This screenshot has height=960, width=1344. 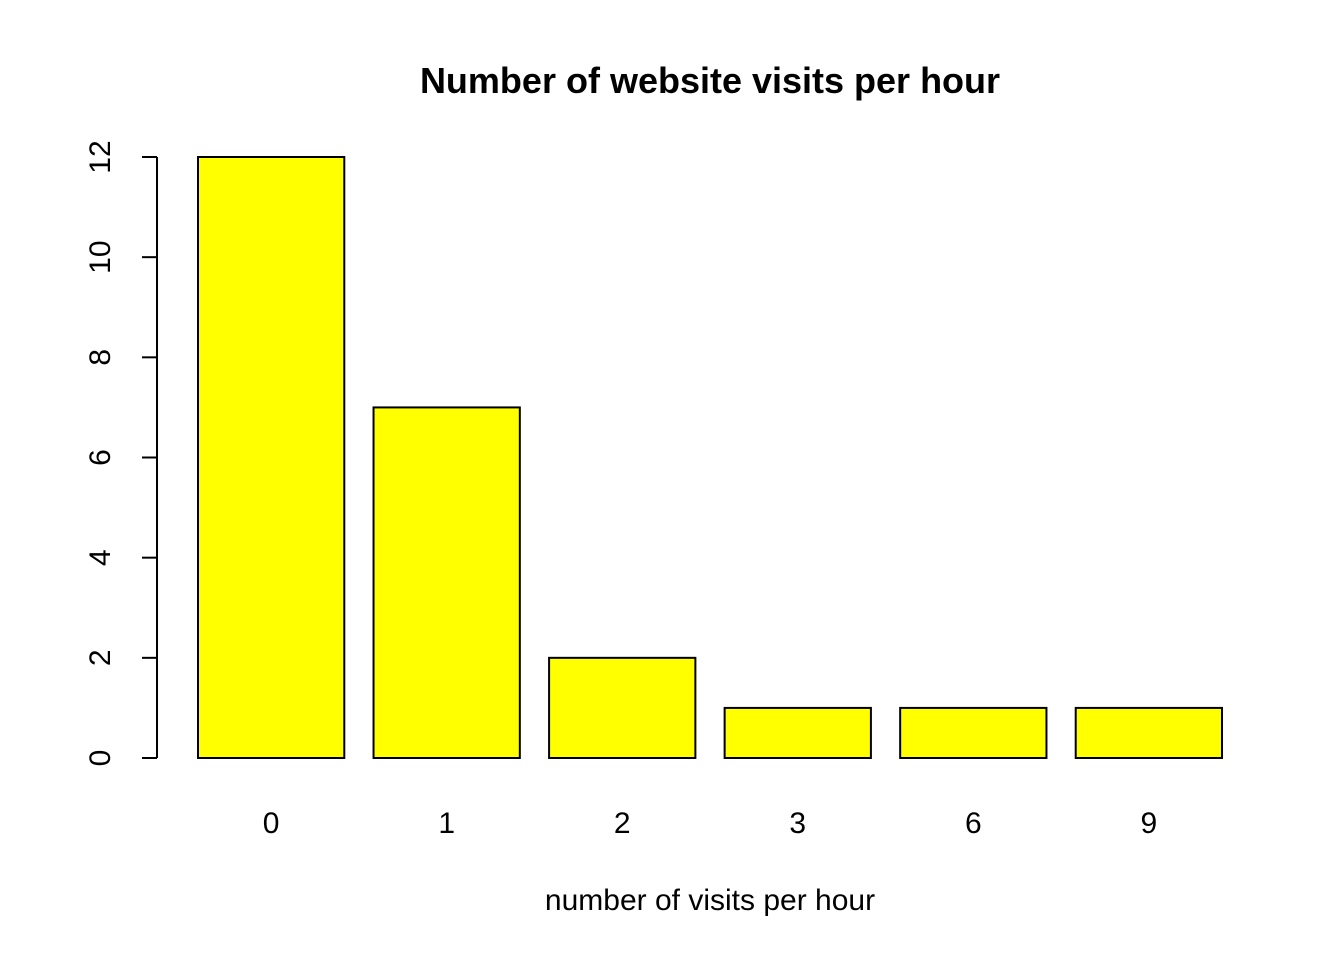 What do you see at coordinates (446, 823) in the screenshot?
I see `x-tick-label: 1` at bounding box center [446, 823].